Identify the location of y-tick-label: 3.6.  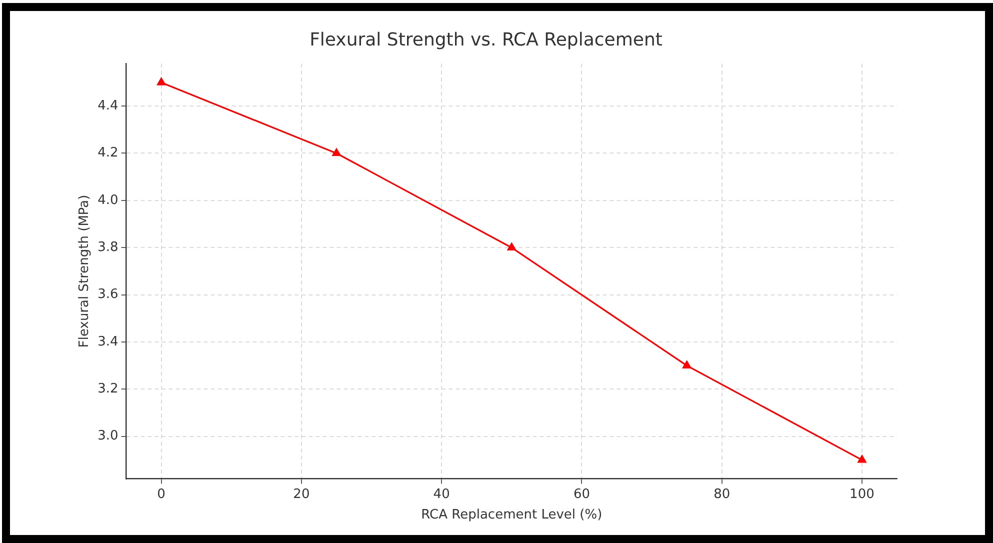
(108, 294).